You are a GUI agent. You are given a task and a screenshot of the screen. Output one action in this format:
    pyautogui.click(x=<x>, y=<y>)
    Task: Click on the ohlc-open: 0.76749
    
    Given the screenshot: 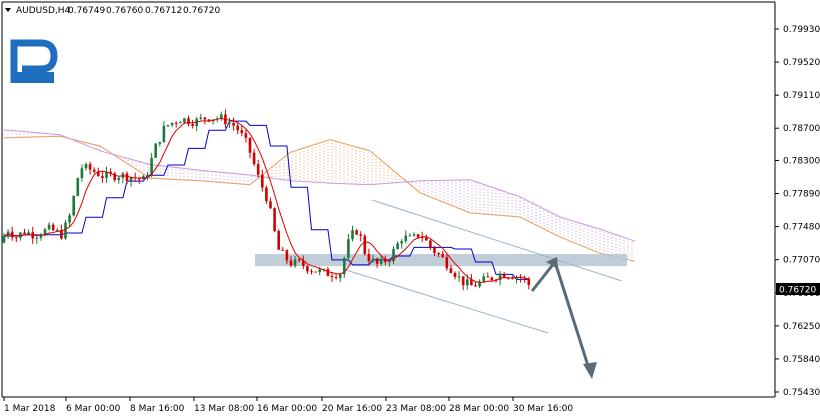 What is the action you would take?
    pyautogui.click(x=86, y=11)
    